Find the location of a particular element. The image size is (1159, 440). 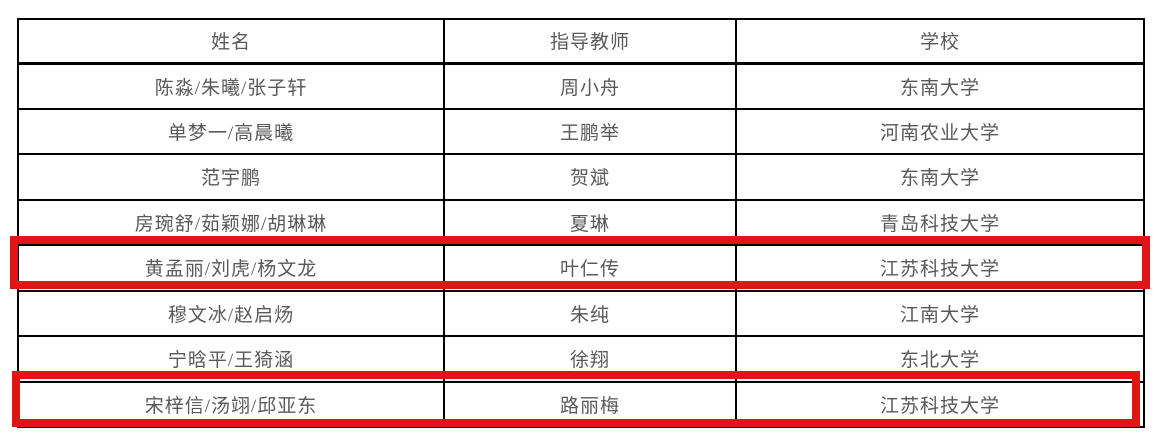

name-cell: 范宇鹏 is located at coordinates (231, 177).